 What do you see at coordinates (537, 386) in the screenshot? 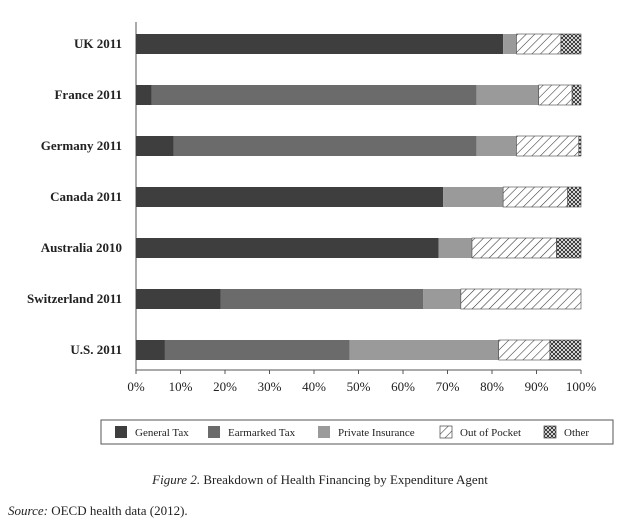
I see `x-tick-label: 90%` at bounding box center [537, 386].